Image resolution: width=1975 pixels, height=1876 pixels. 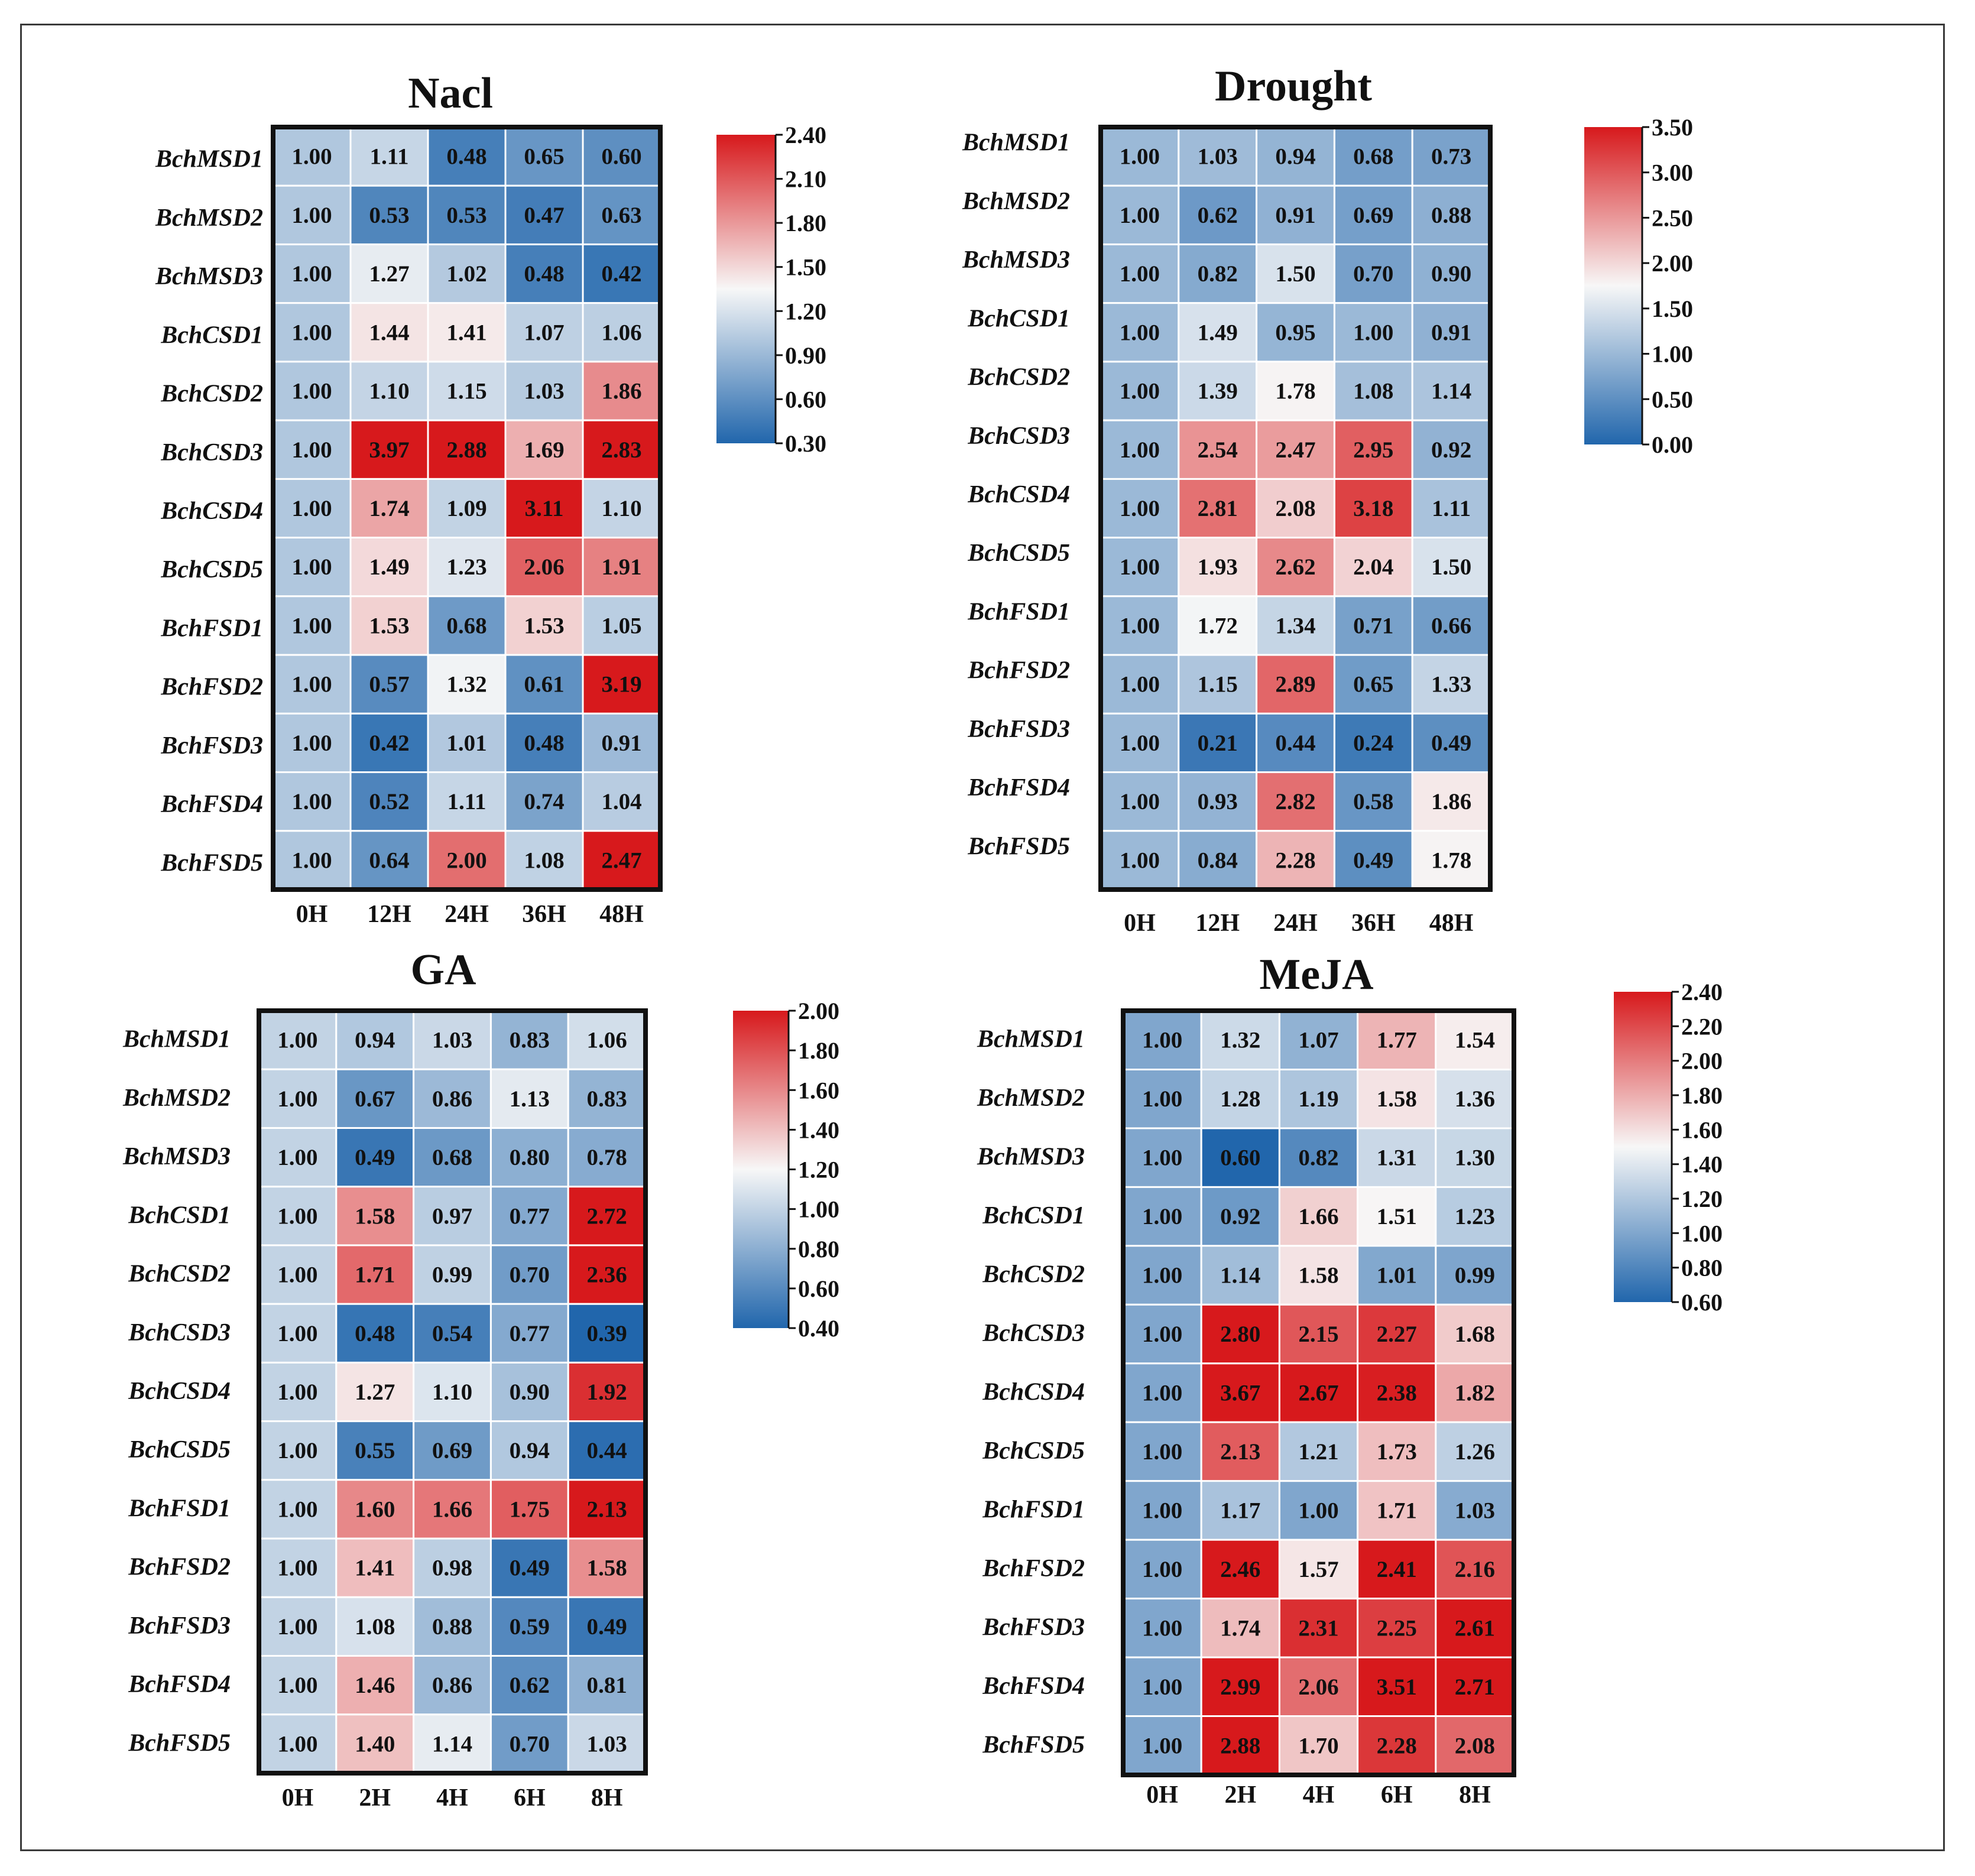 I want to click on colorbar-tick-label: 1.80, so click(x=806, y=223).